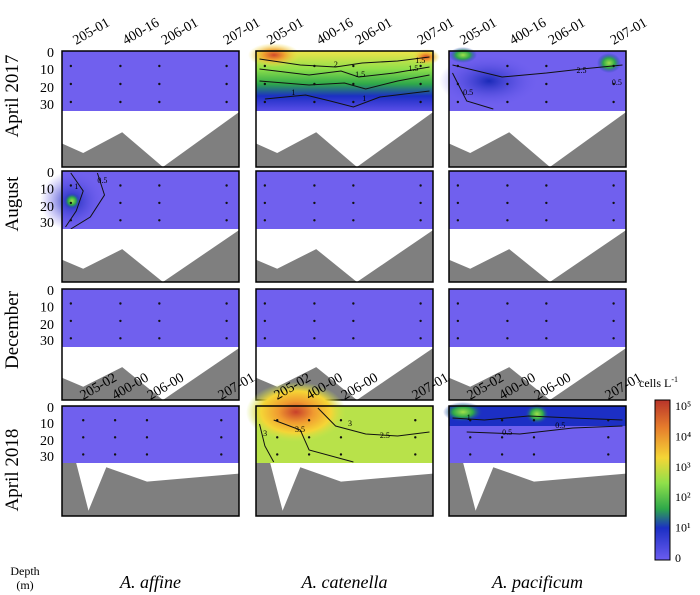 The image size is (700, 595). Describe the element at coordinates (336, 64) in the screenshot. I see `contour-label: 2` at that location.